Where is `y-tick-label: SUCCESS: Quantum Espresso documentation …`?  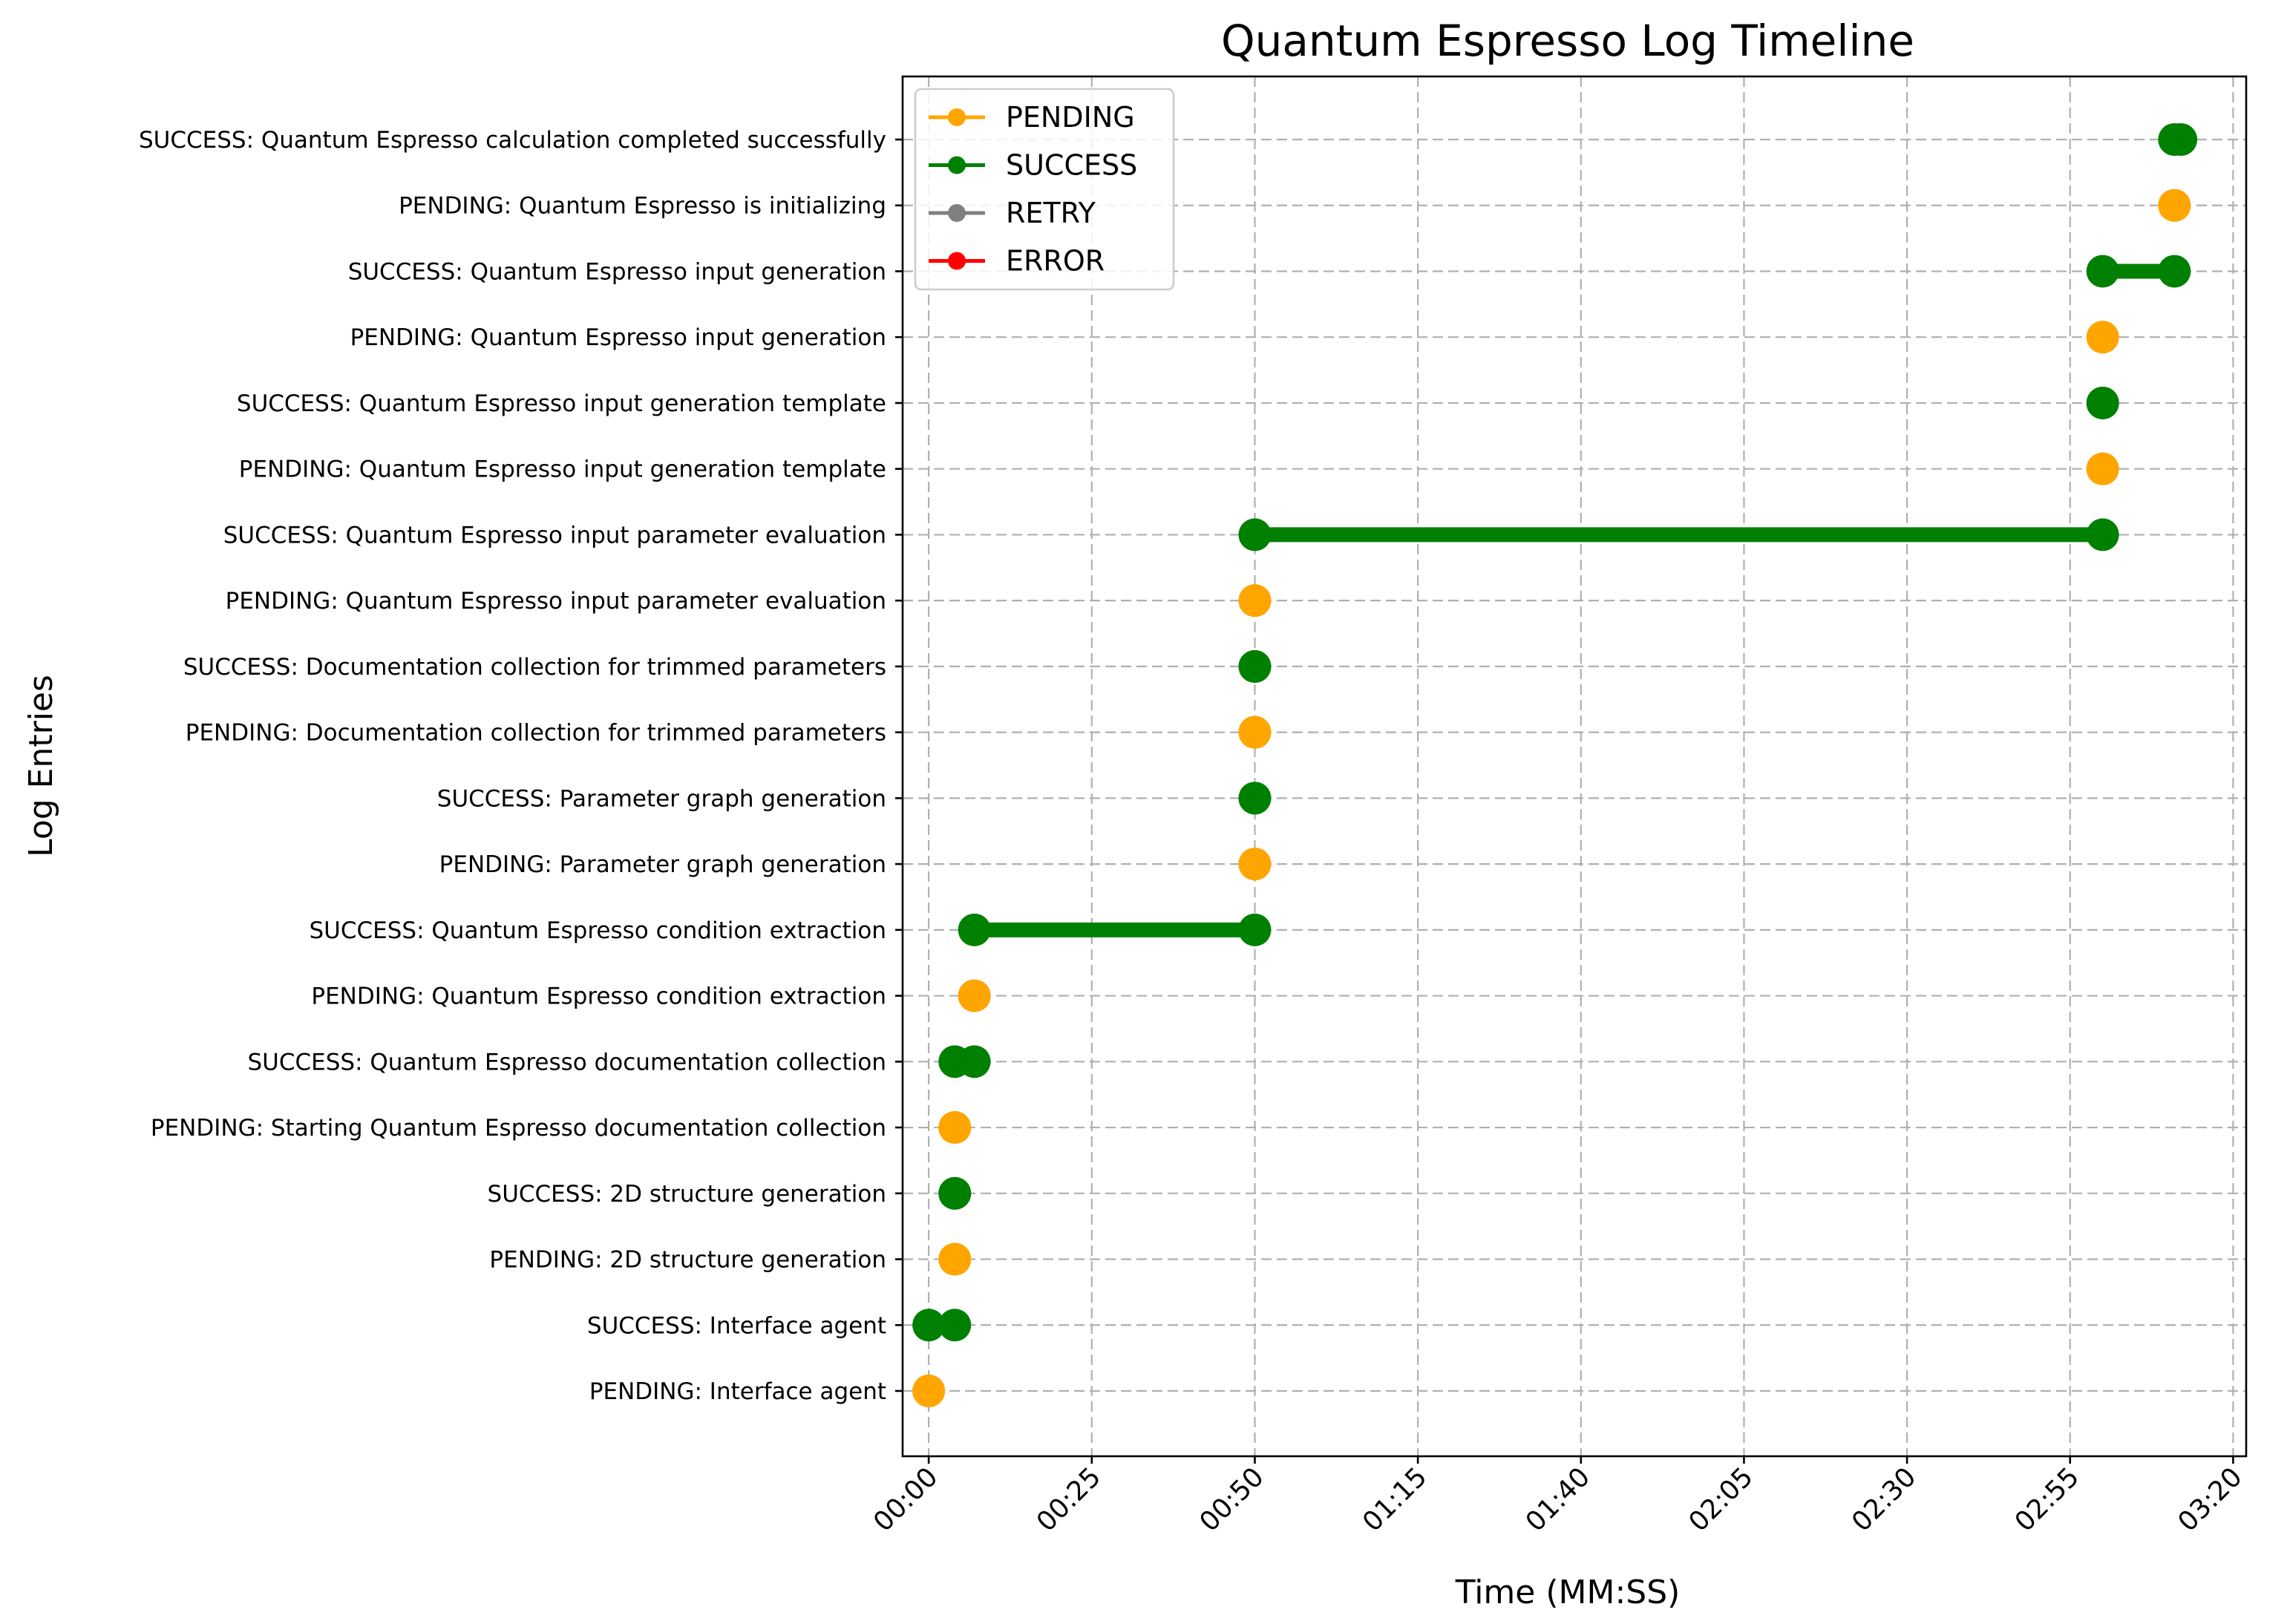
y-tick-label: SUCCESS: Quantum Espresso documentation … is located at coordinates (567, 1062).